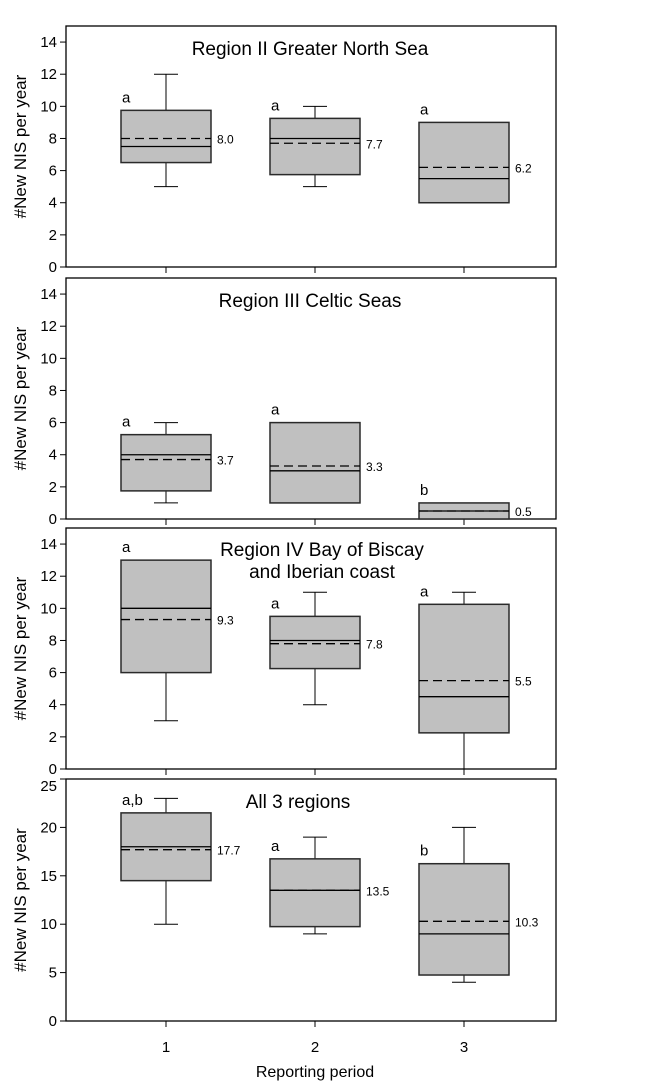 The image size is (650, 1081). Describe the element at coordinates (48, 876) in the screenshot. I see `y-tick-label: 15` at that location.